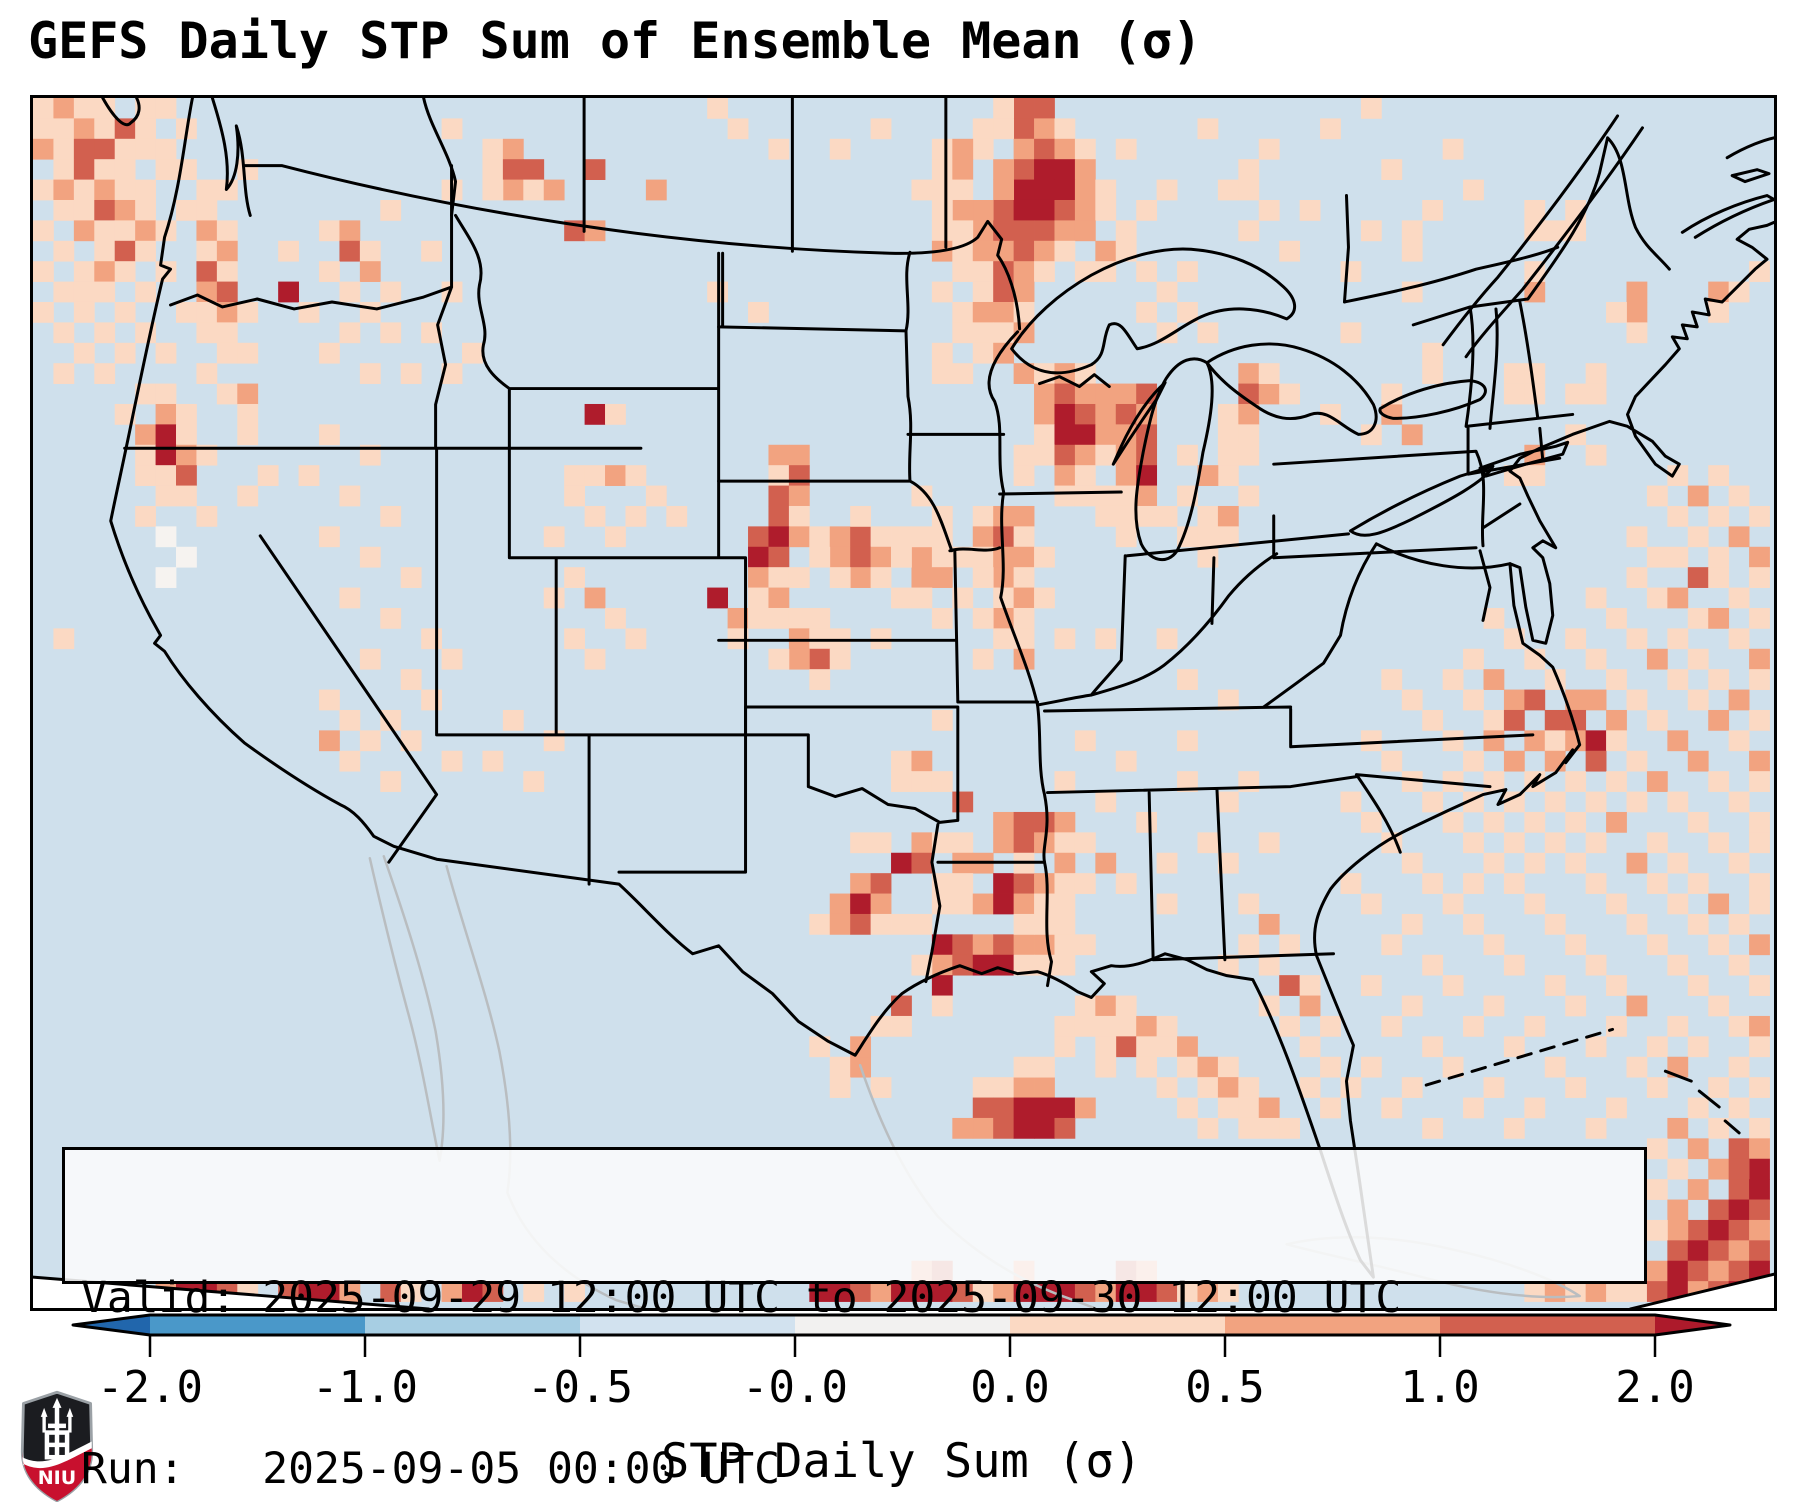 Image resolution: width=1803 pixels, height=1506 pixels. Describe the element at coordinates (882, 617) in the screenshot. I see `plains-state-borders` at that location.